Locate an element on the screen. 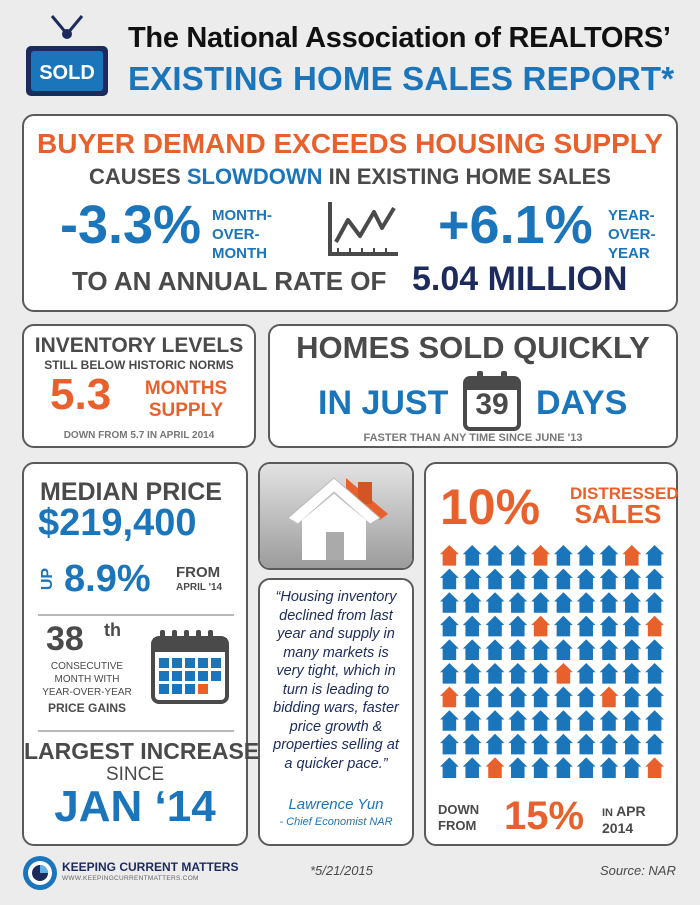 This screenshot has width=700, height=905. up-label: UP is located at coordinates (47, 579).